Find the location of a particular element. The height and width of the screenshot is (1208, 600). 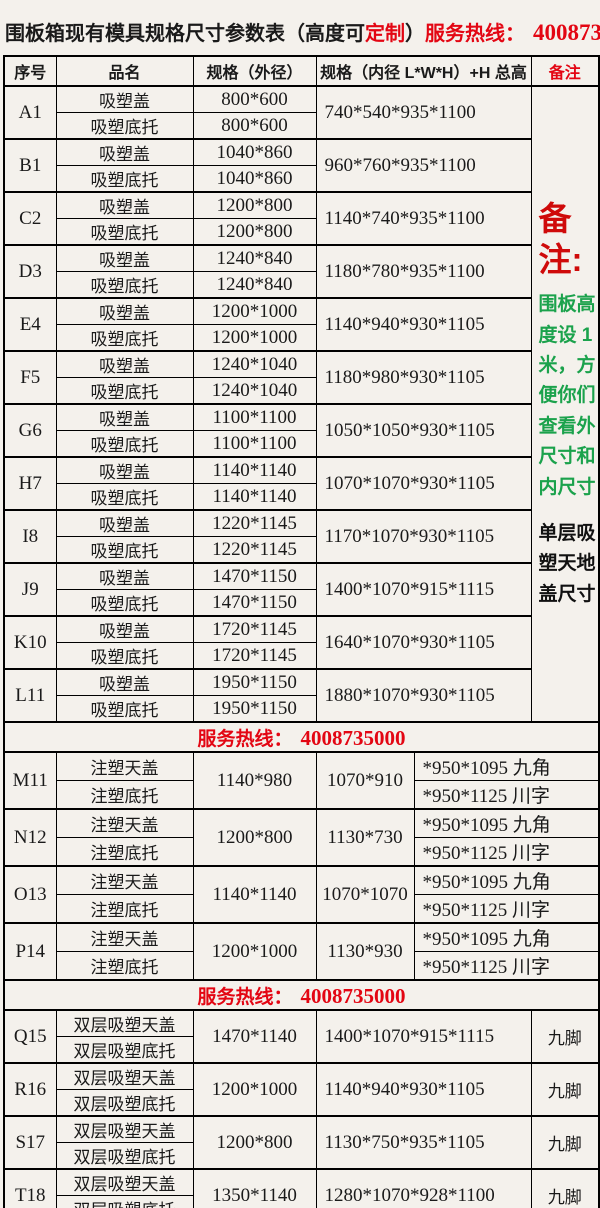

spec-row: C2 吸塑盖 1200*800 1140*740*935*1100 is located at coordinates (301, 218).